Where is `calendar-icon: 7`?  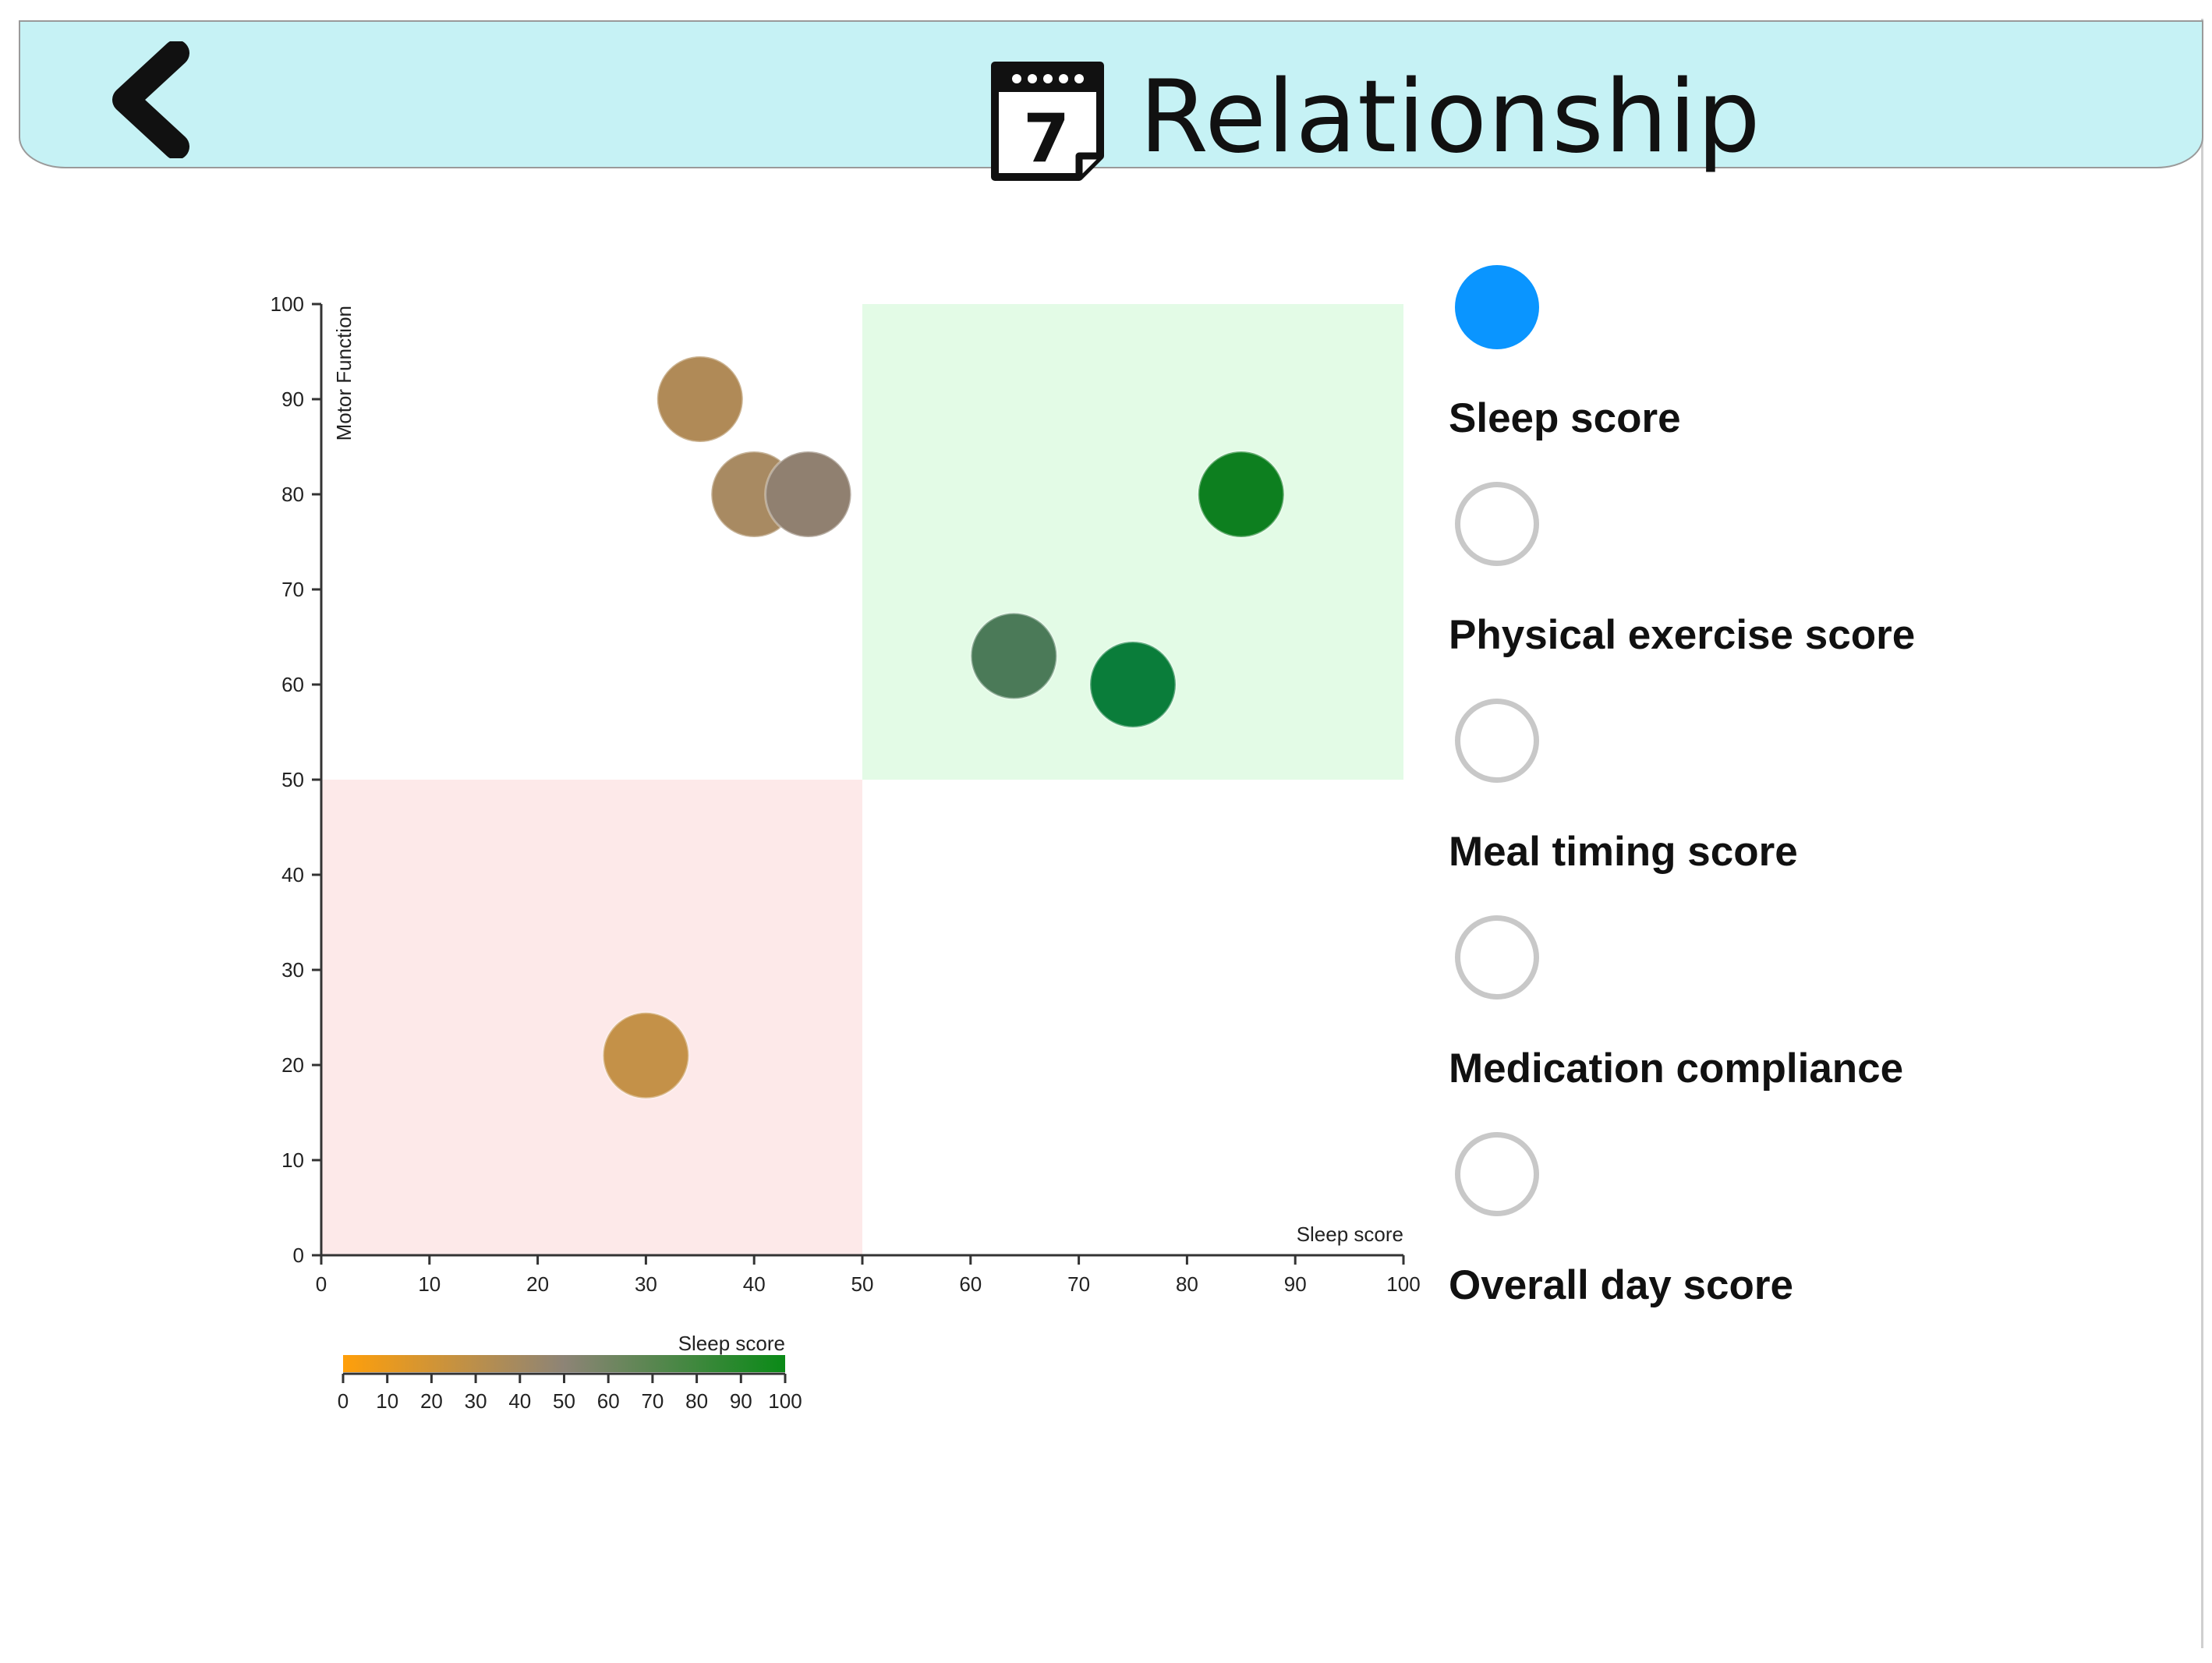 calendar-icon: 7 is located at coordinates (1048, 114).